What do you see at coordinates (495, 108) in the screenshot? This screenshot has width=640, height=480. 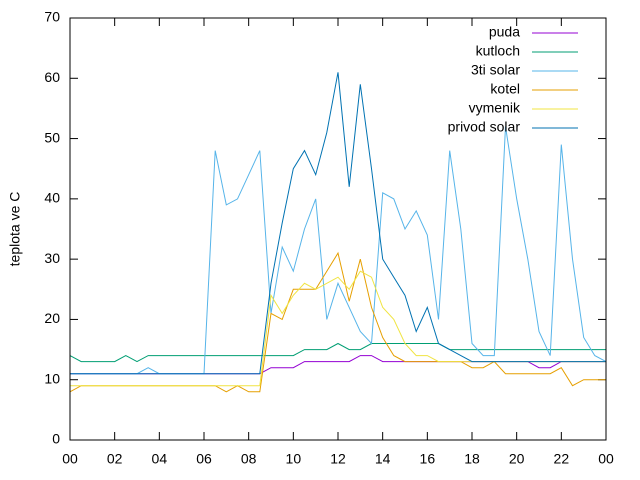 I see `legend-label: vymenik` at bounding box center [495, 108].